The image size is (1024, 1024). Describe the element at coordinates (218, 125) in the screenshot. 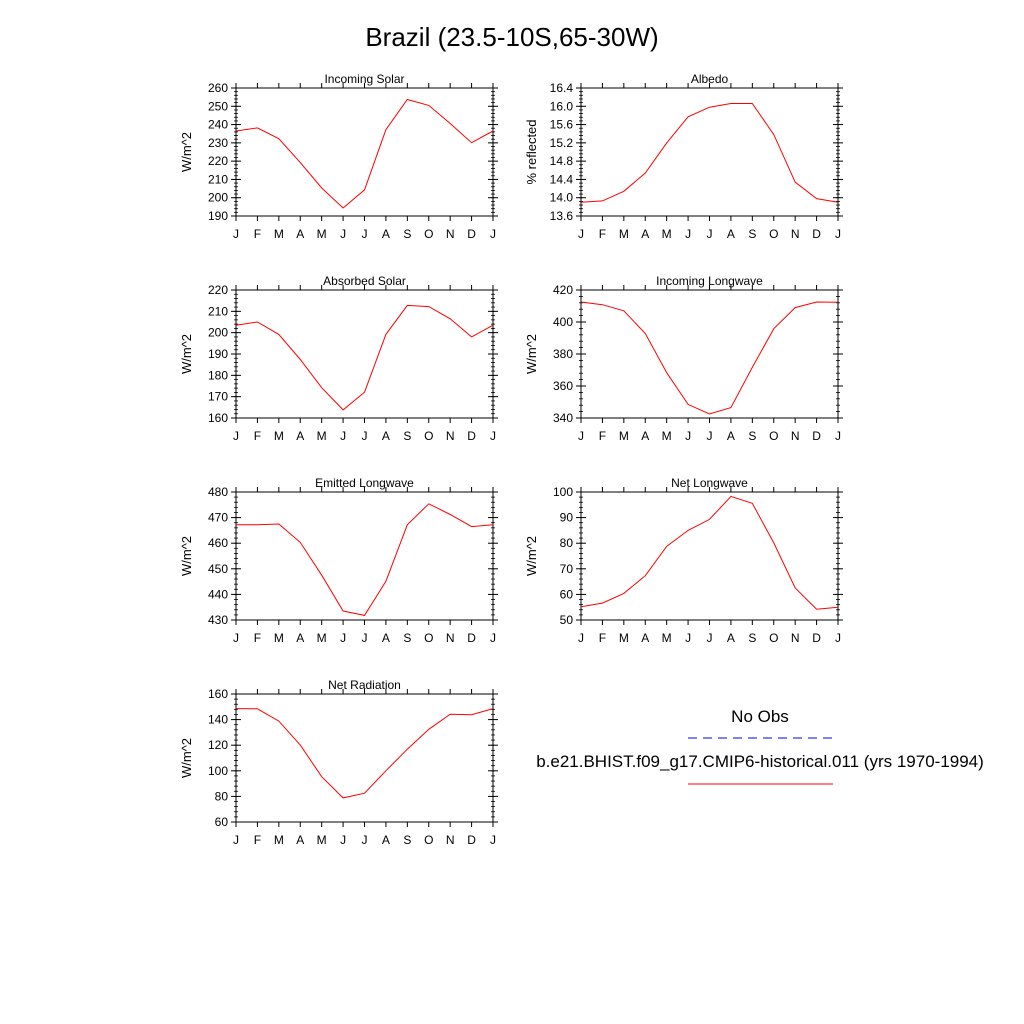

I see `y-tick-label: 240` at that location.